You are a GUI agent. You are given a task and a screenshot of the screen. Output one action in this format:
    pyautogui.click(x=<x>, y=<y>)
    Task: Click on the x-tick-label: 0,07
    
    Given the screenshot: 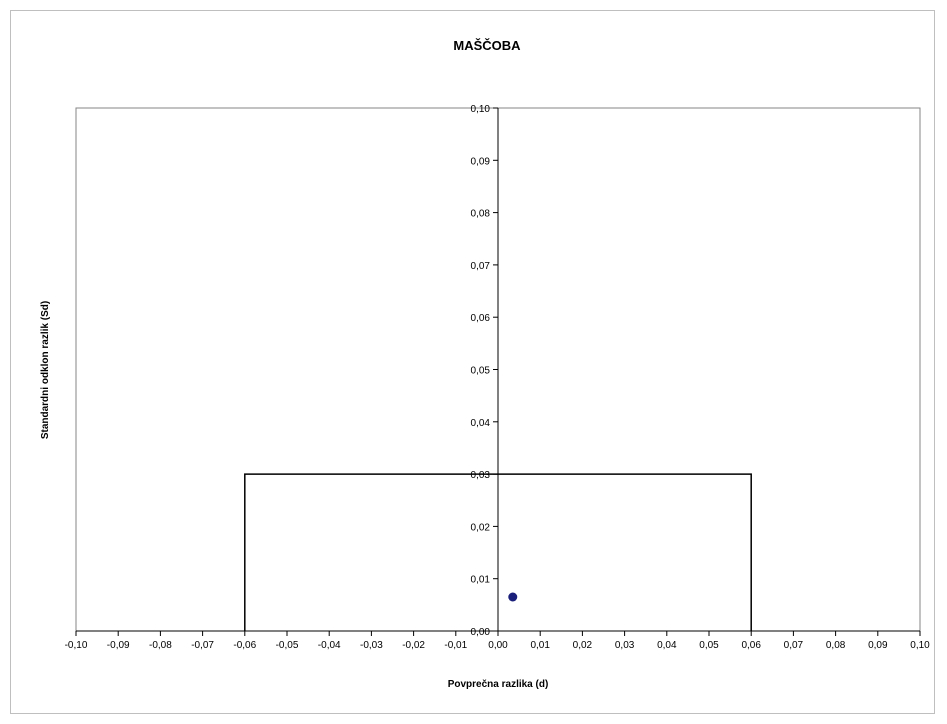 What is the action you would take?
    pyautogui.click(x=794, y=645)
    